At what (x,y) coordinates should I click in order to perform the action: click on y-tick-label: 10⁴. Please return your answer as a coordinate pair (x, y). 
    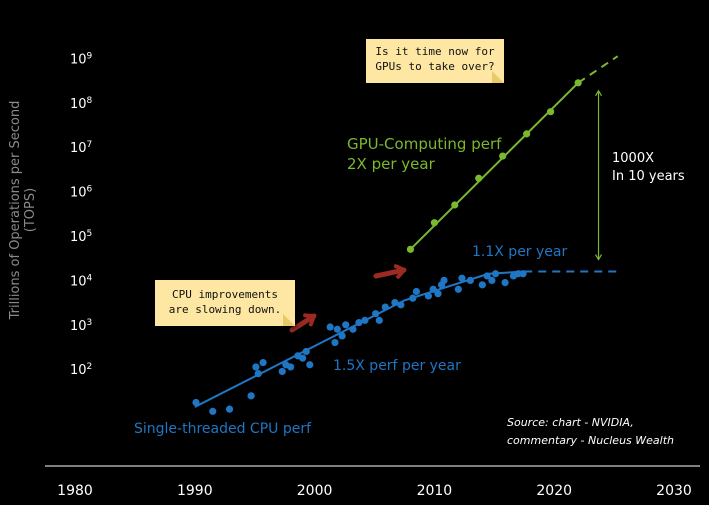
    Looking at the image, I should click on (81, 281).